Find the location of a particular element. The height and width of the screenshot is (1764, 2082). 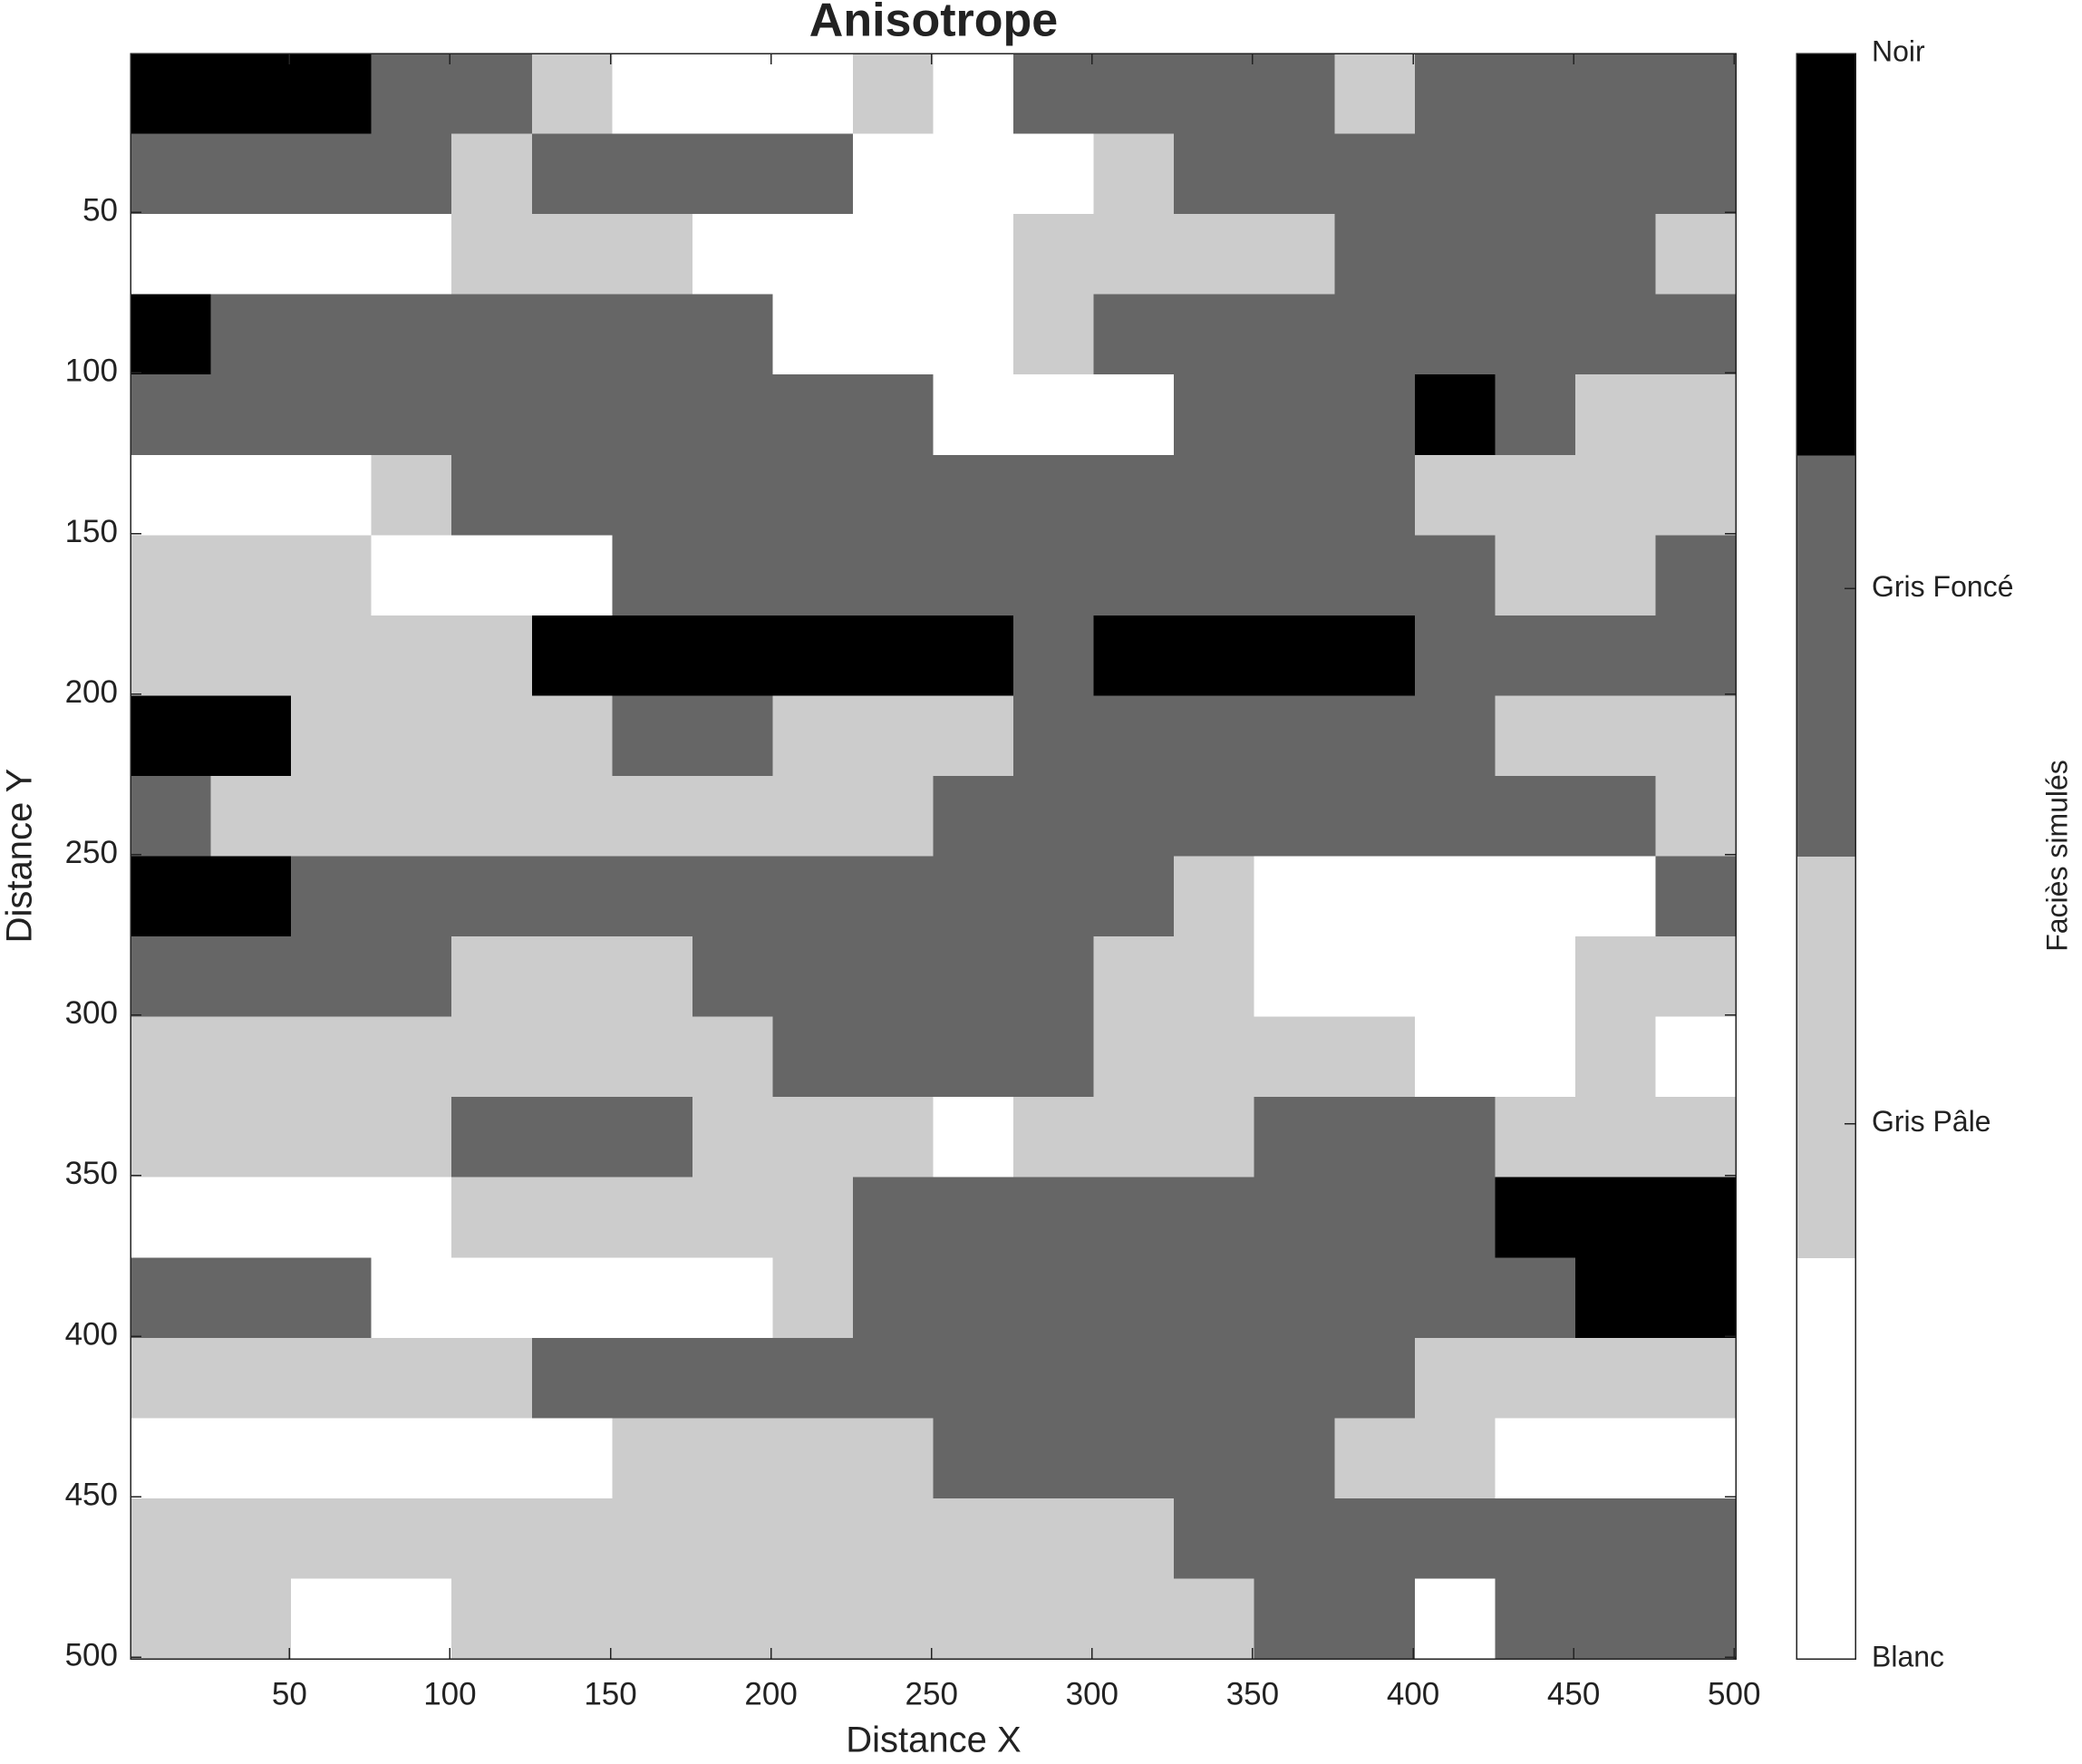

y-tick-label: 400 is located at coordinates (91, 1334).